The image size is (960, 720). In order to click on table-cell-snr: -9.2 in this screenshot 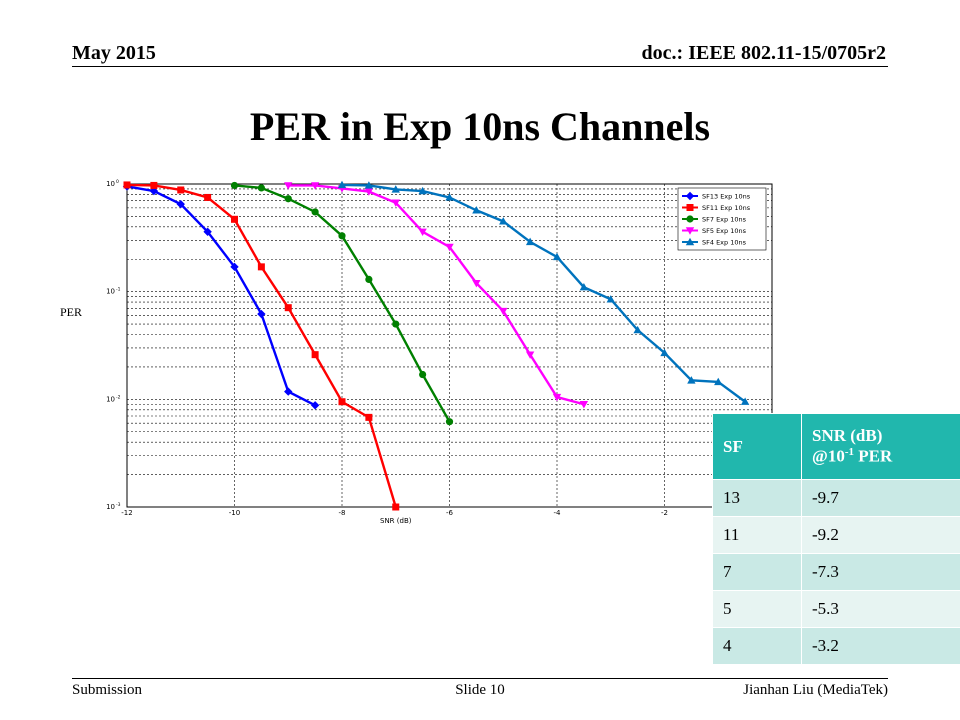, I will do `click(880, 535)`.